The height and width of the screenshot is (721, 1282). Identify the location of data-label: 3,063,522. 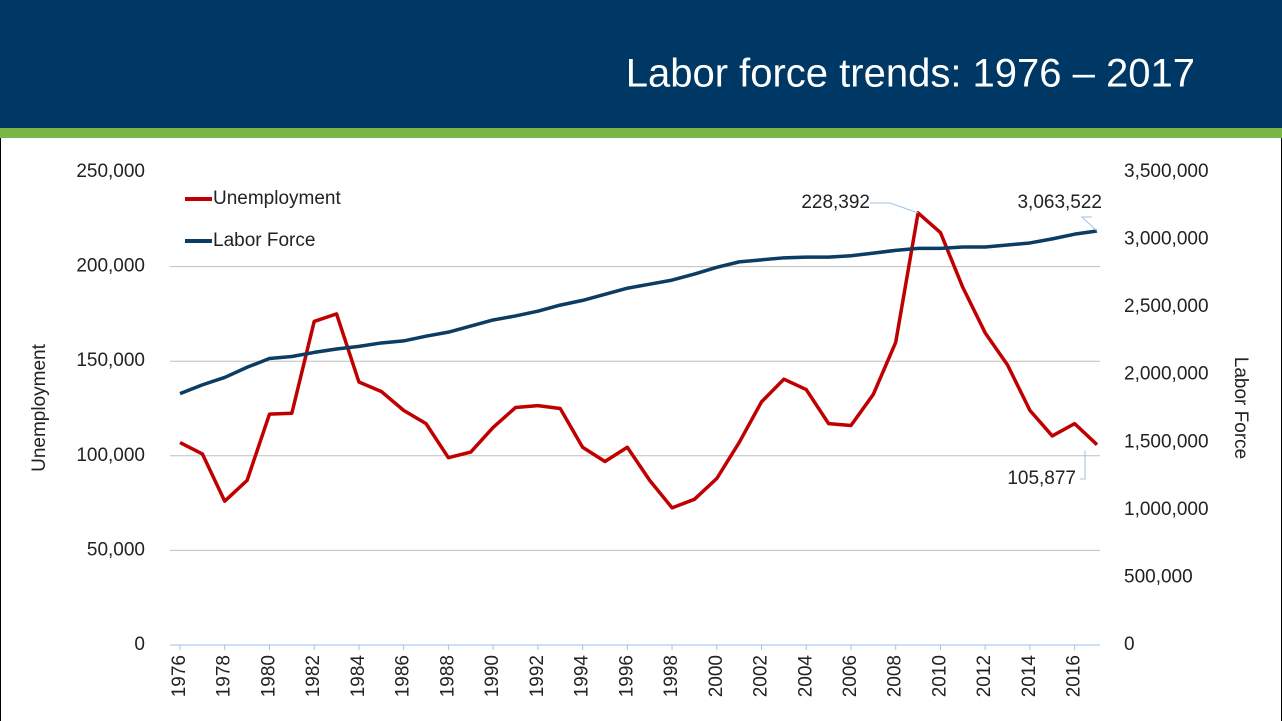
(1059, 202).